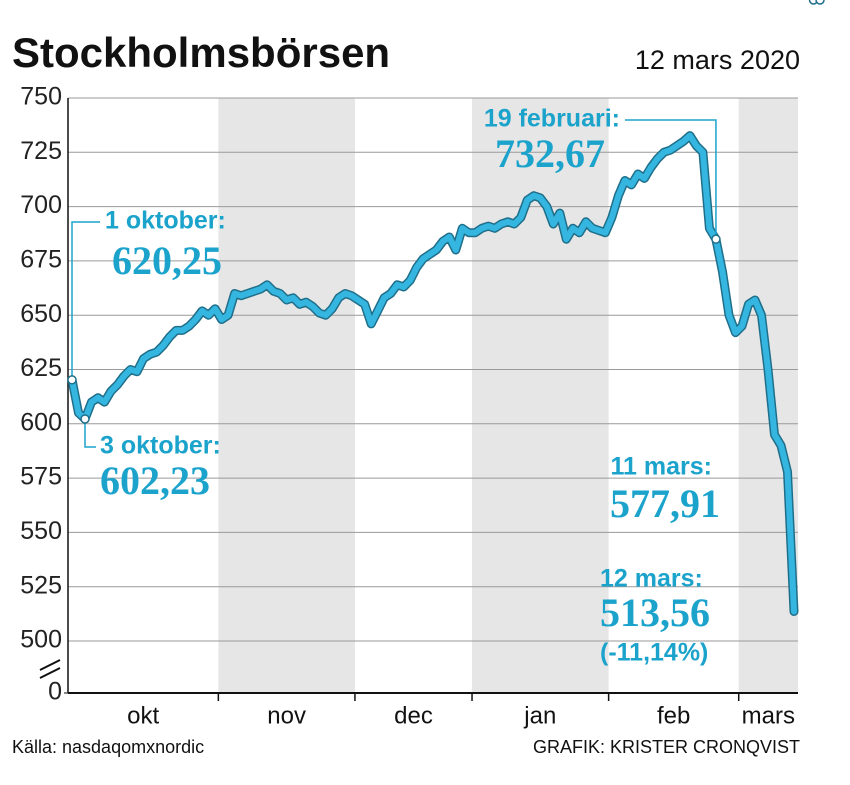  Describe the element at coordinates (50, 669) in the screenshot. I see `axis-break` at that location.